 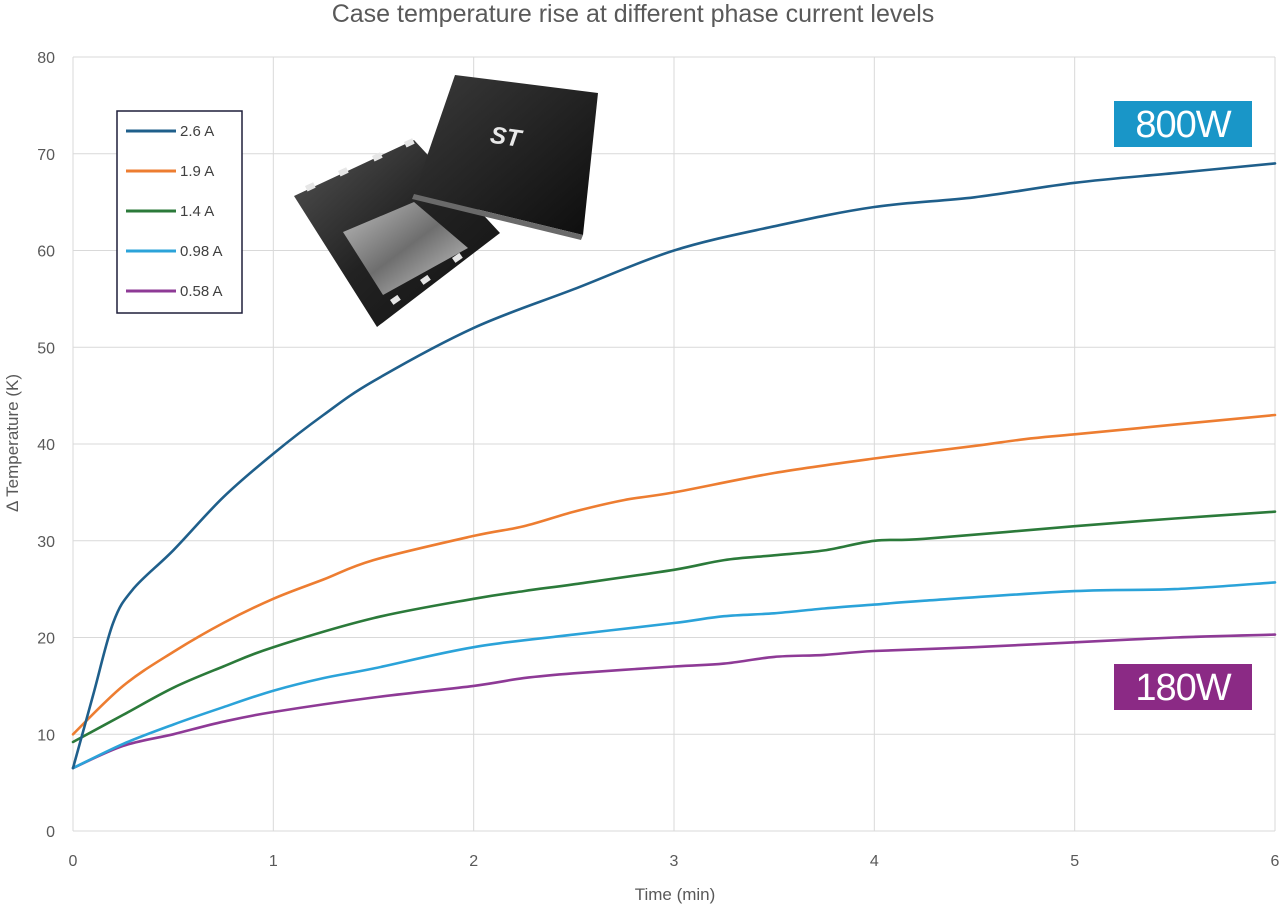 What do you see at coordinates (197, 211) in the screenshot?
I see `legend-entry: 1.4 A` at bounding box center [197, 211].